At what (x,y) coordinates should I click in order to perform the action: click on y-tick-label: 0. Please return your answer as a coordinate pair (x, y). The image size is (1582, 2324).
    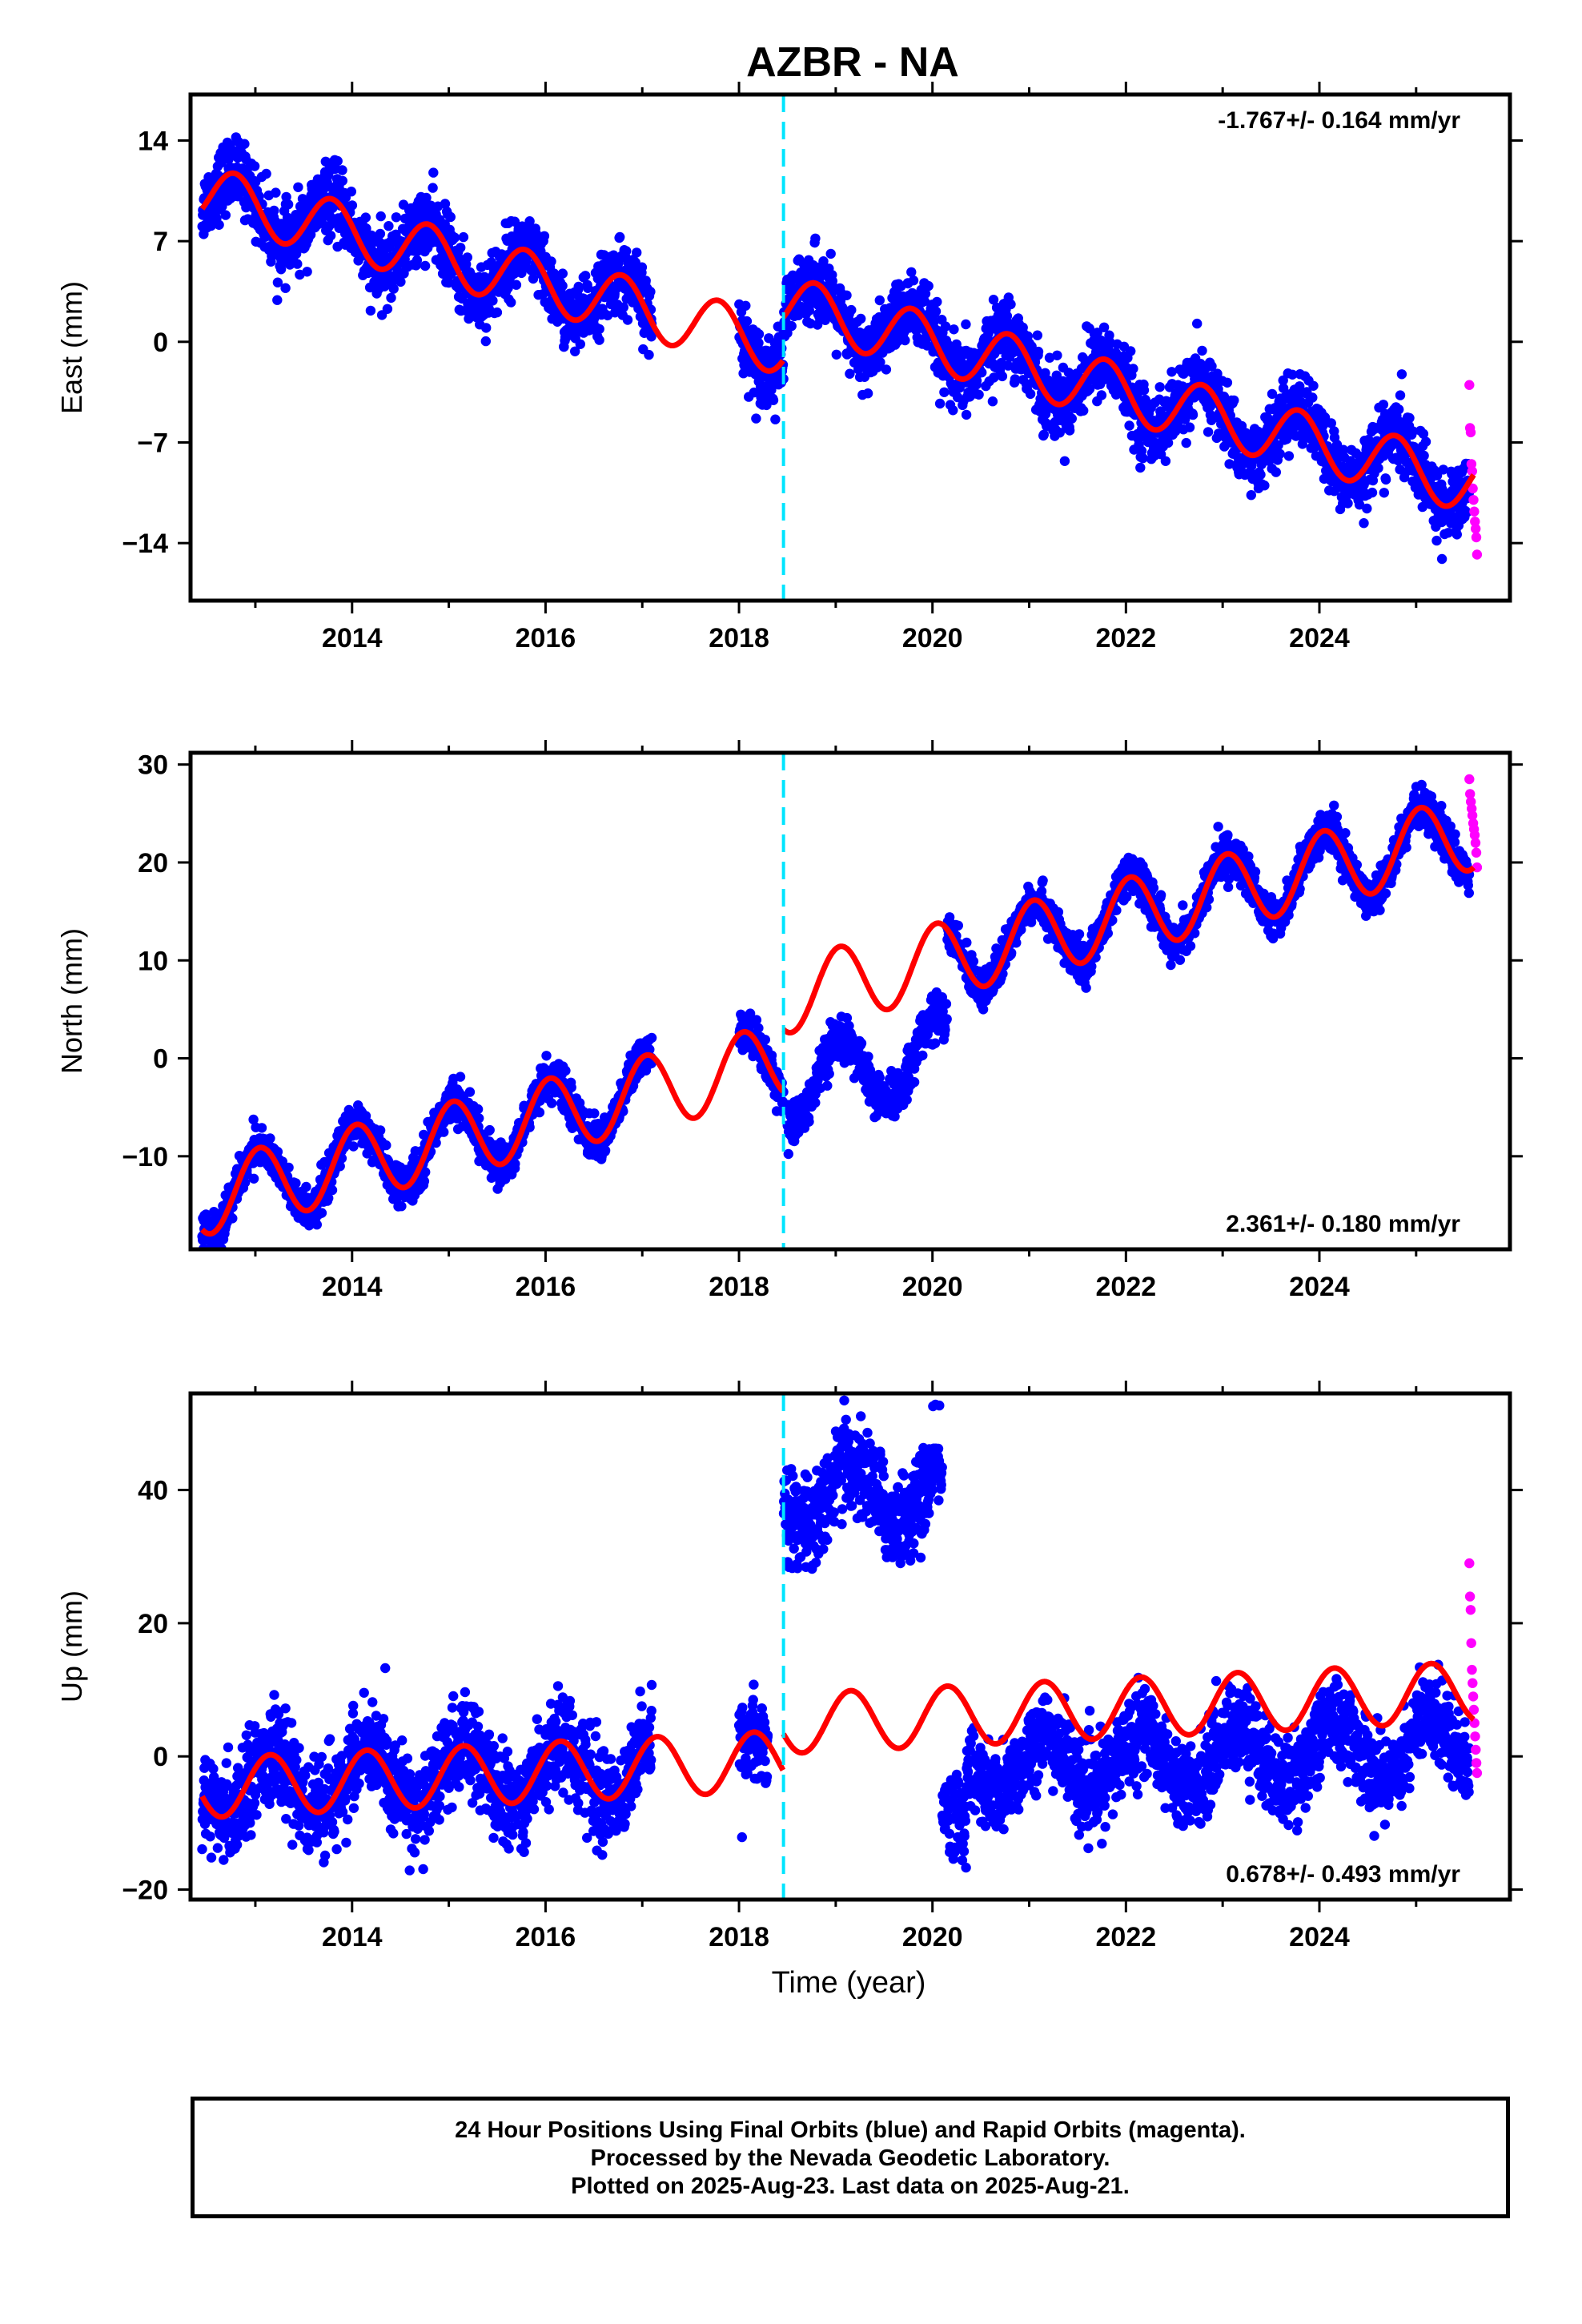
    Looking at the image, I should click on (161, 343).